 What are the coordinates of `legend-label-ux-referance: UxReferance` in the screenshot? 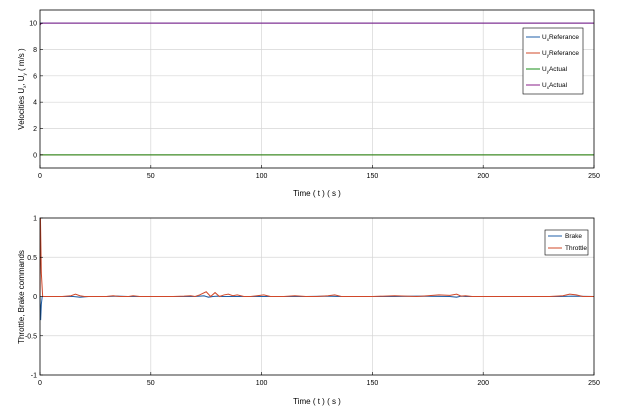 It's located at (560, 38).